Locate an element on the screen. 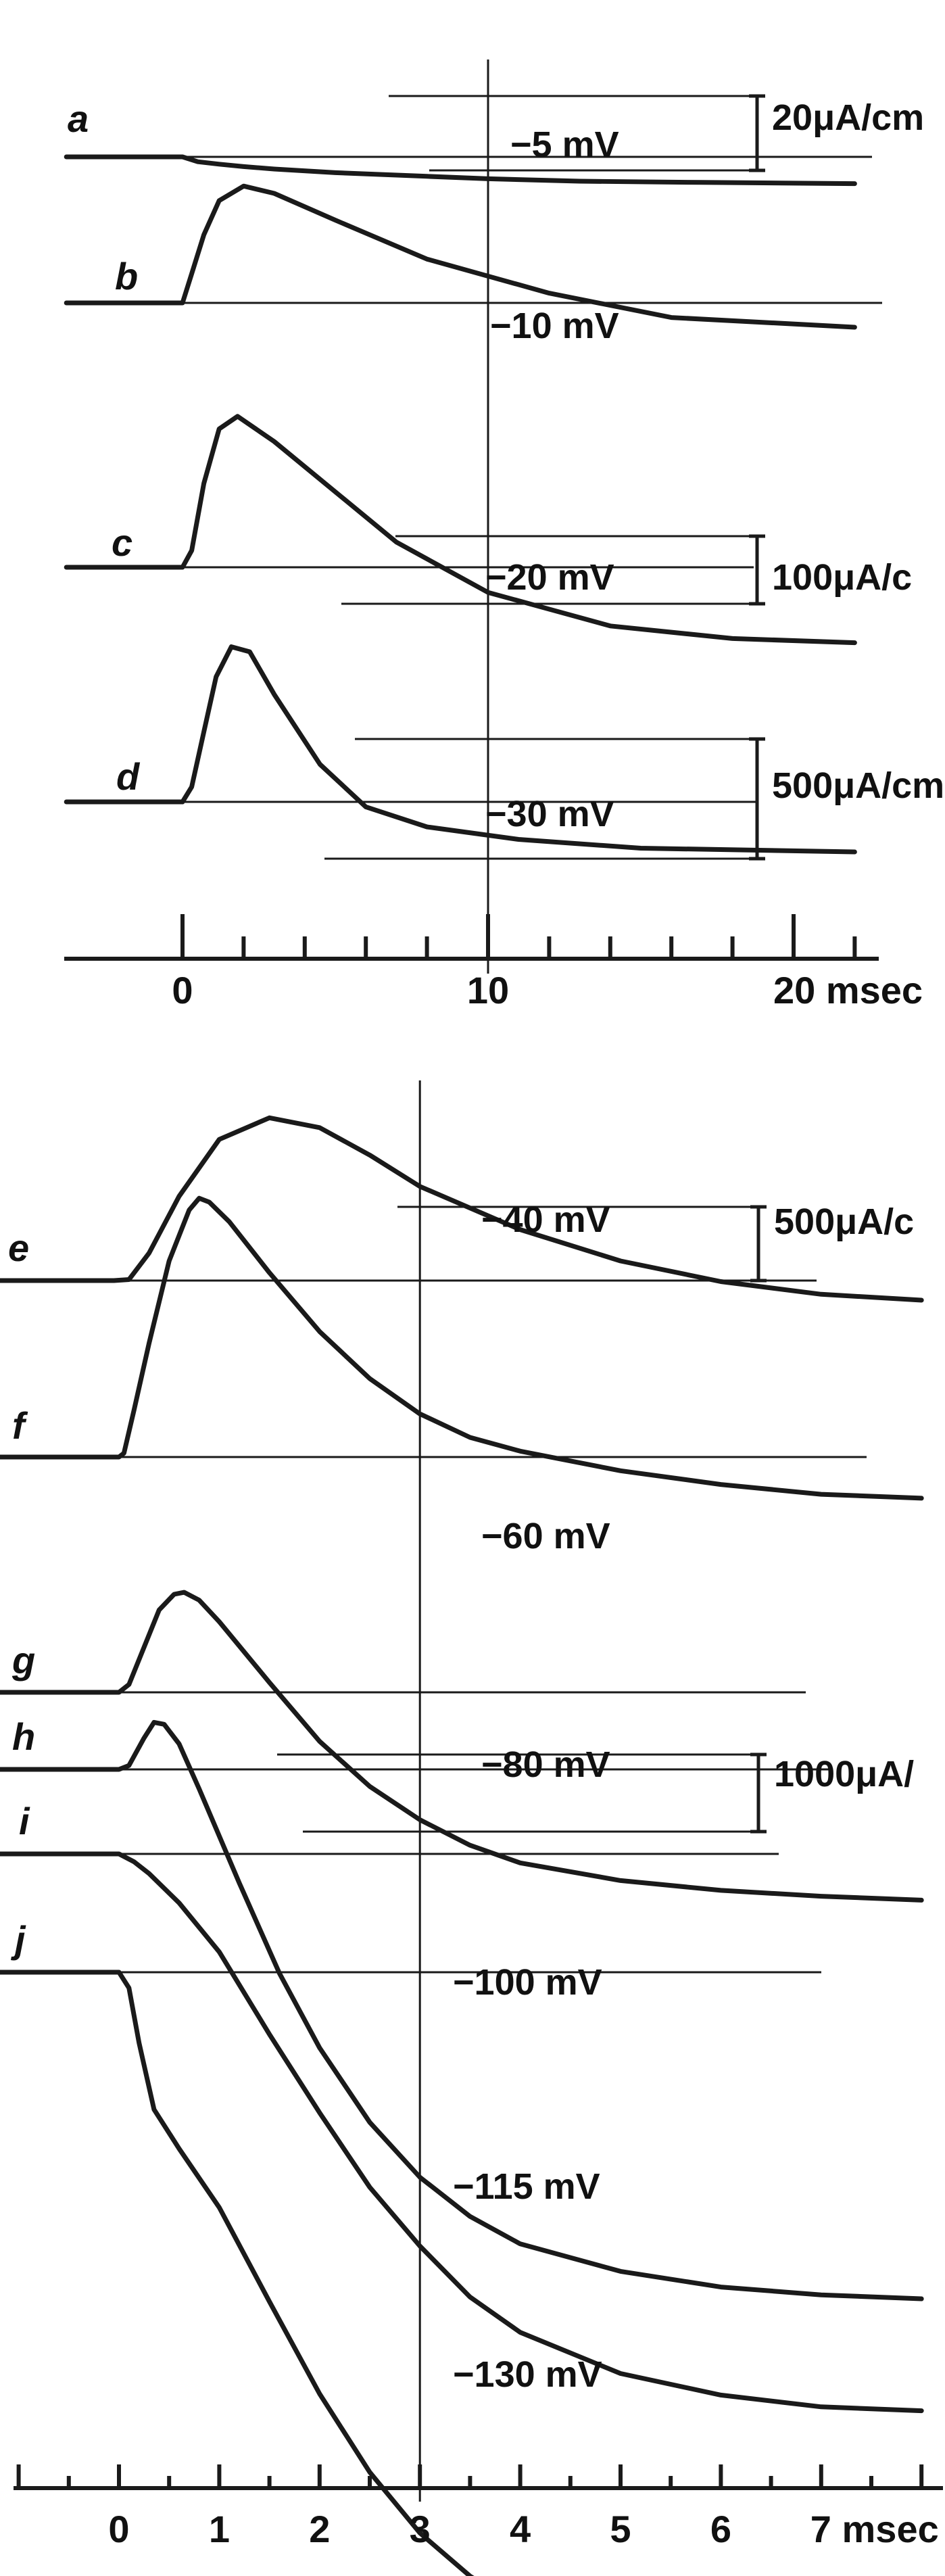 The height and width of the screenshot is (2576, 945). voltage-label-e: −40 mV is located at coordinates (546, 1219).